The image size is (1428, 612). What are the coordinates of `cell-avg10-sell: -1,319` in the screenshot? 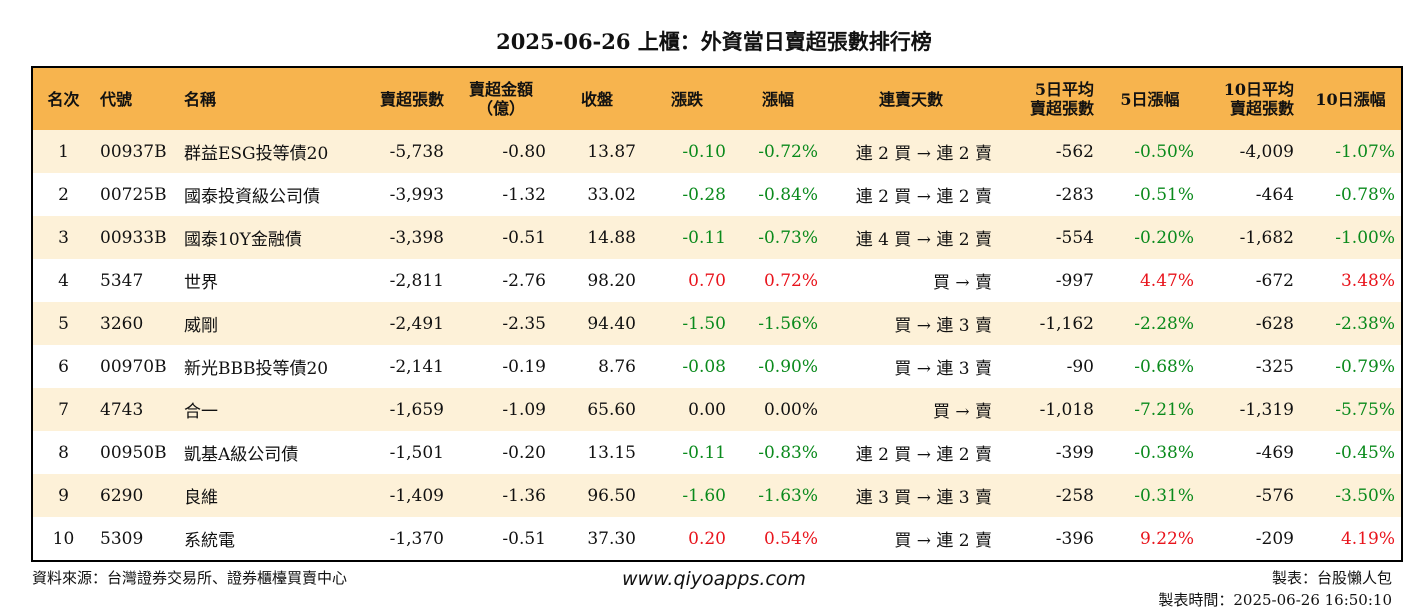 It's located at (1250, 409).